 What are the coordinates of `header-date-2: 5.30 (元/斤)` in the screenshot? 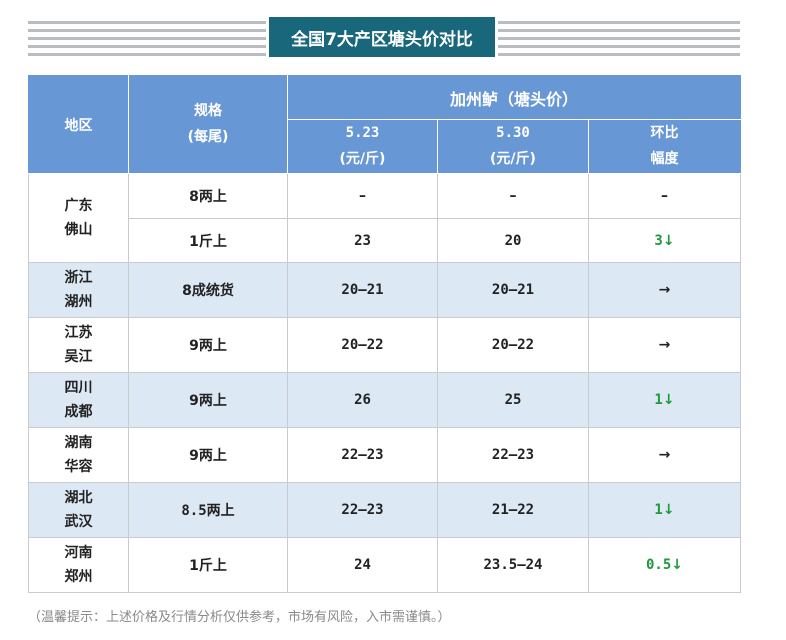 It's located at (513, 146).